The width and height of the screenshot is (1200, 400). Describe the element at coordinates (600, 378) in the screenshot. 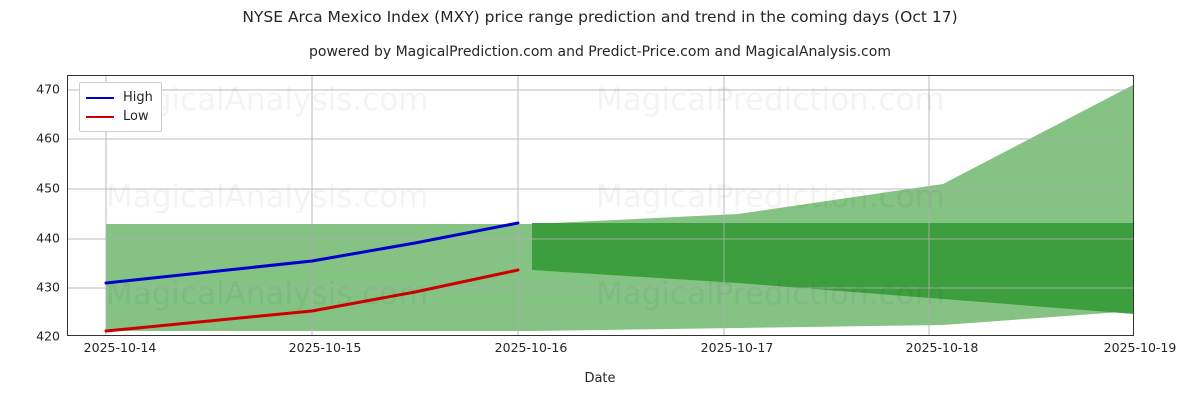

I see `x-axis-label: Date` at that location.